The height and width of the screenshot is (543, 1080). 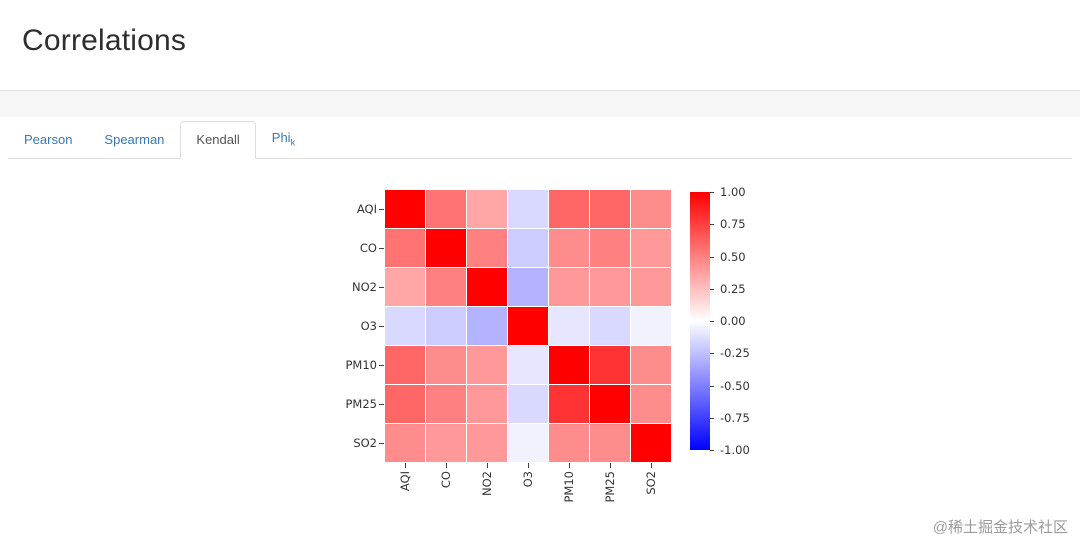 What do you see at coordinates (487, 287) in the screenshot?
I see `heatmap-cell-NO2-NO2` at bounding box center [487, 287].